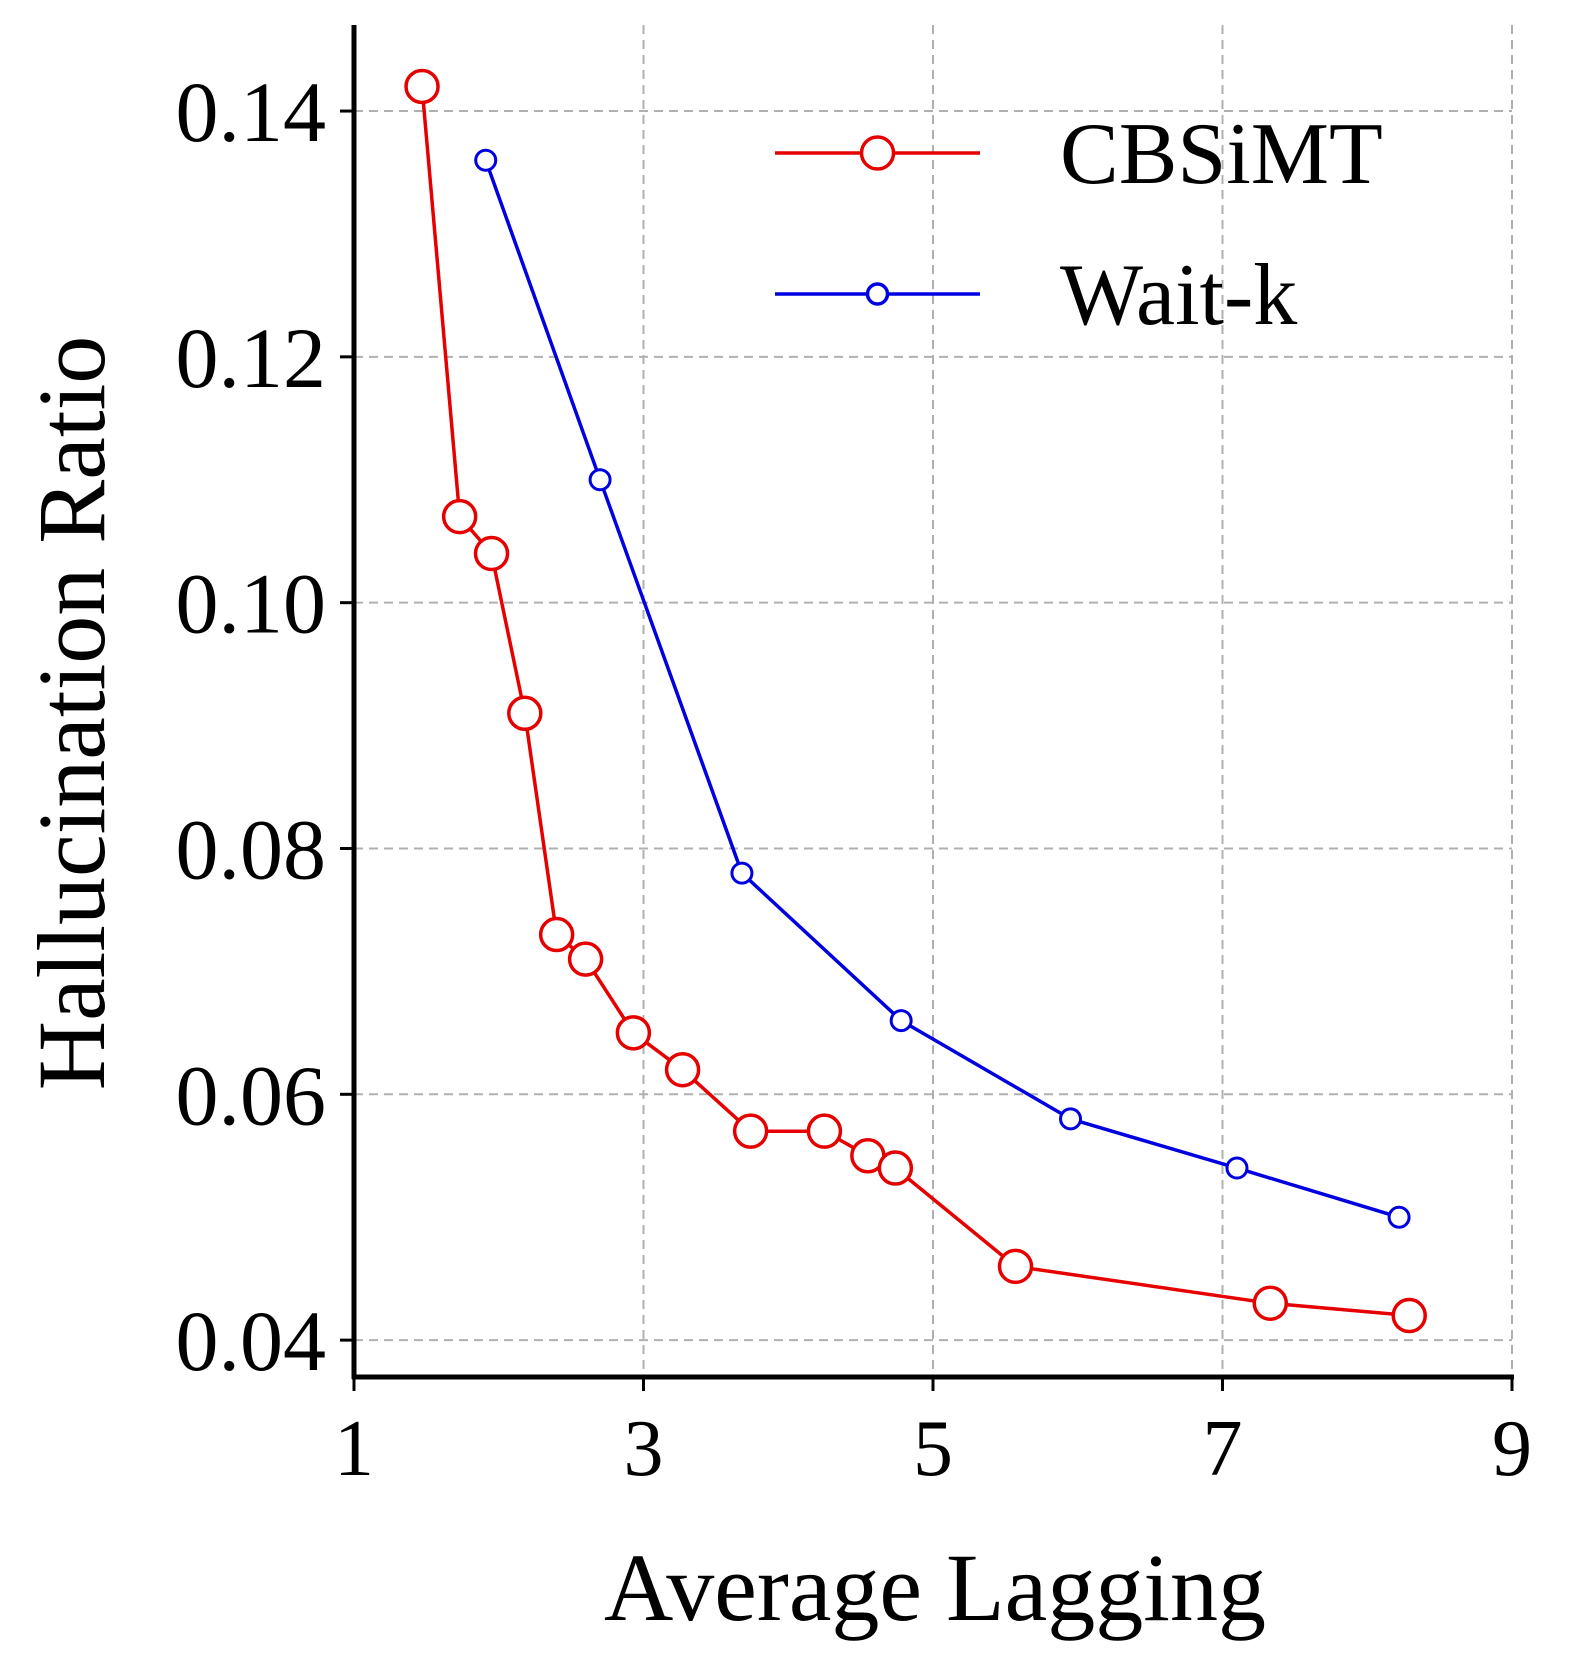  I want to click on y-tick-label-0.14: 0.14, so click(251, 112).